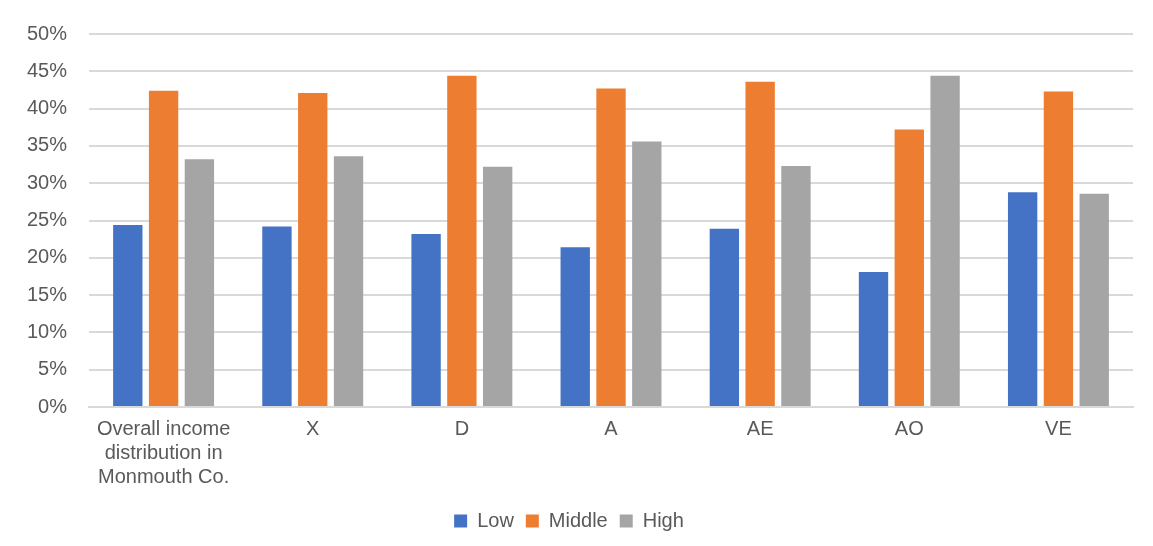  Describe the element at coordinates (1058, 427) in the screenshot. I see `x-tick-label: VE` at that location.